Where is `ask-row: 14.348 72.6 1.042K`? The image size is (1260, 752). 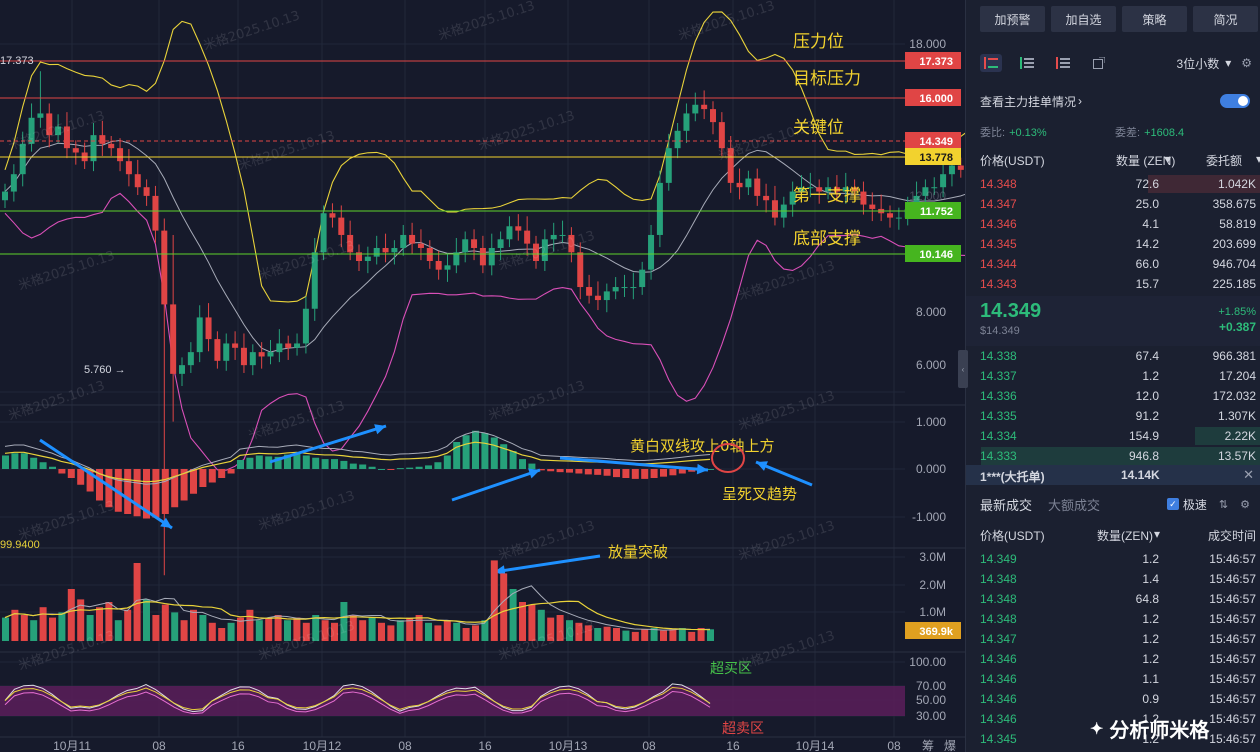 ask-row: 14.348 72.6 1.042K is located at coordinates (1113, 184).